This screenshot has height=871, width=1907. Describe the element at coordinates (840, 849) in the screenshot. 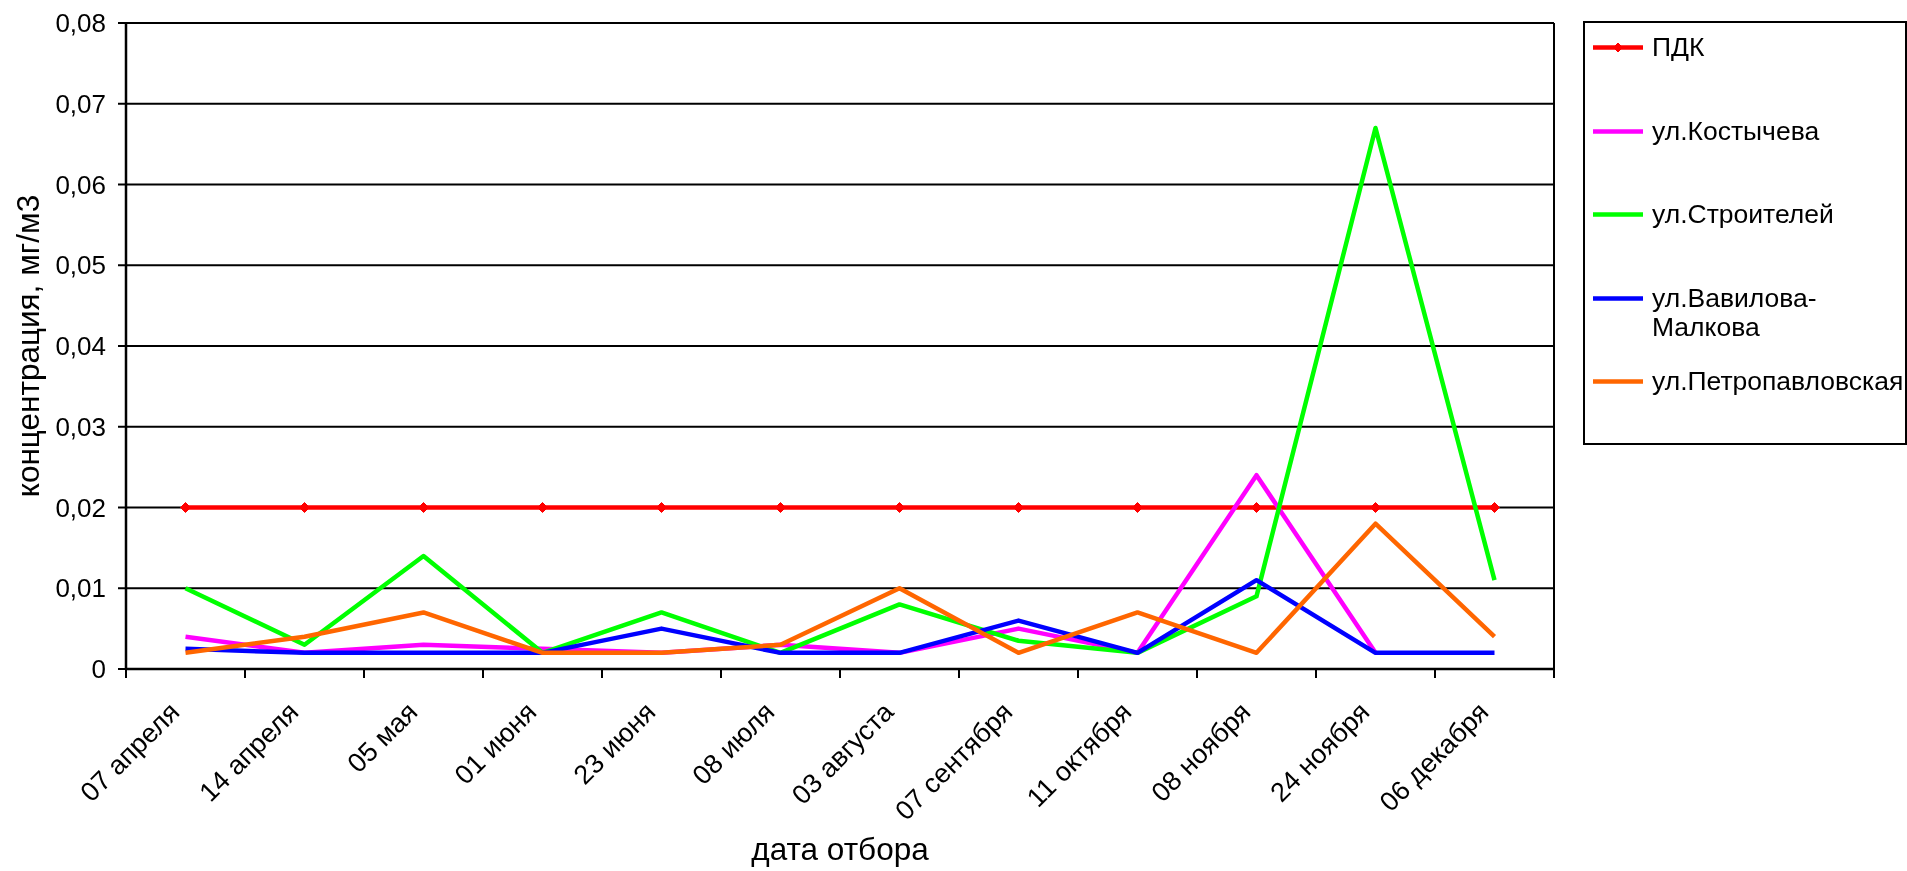

I see `x-axis-title: дата отбора` at that location.